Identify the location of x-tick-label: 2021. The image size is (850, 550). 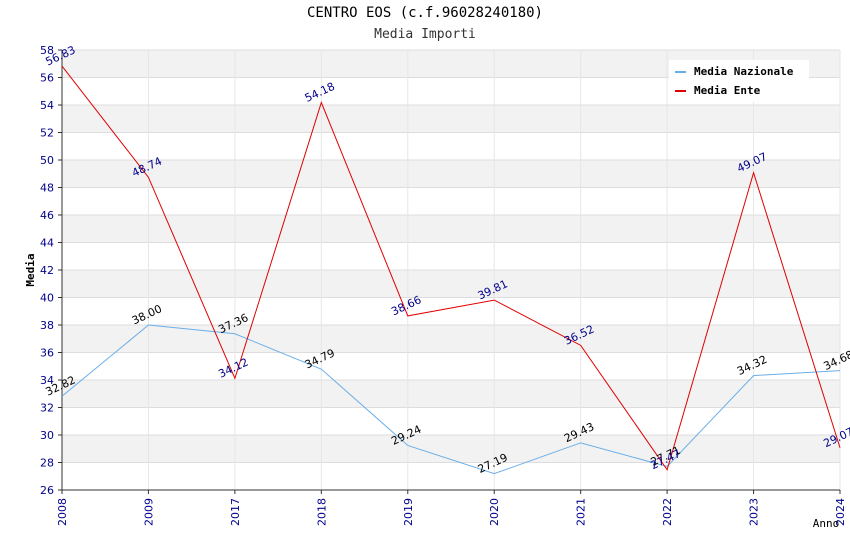
(581, 512).